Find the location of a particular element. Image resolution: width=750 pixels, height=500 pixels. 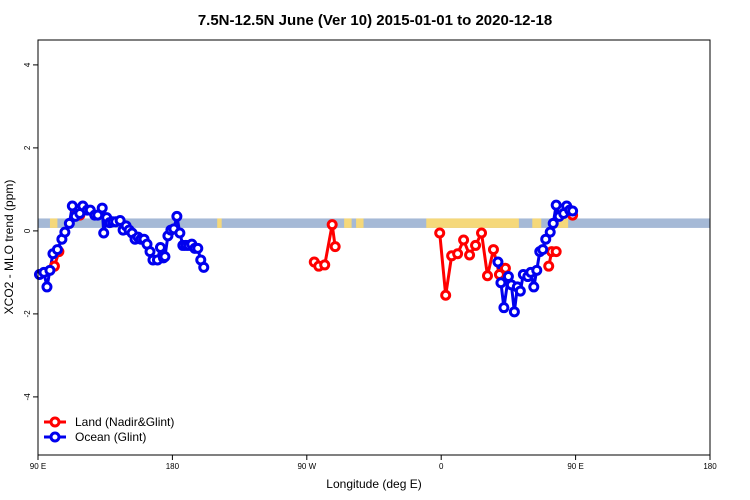

ocean-band is located at coordinates (374, 223).